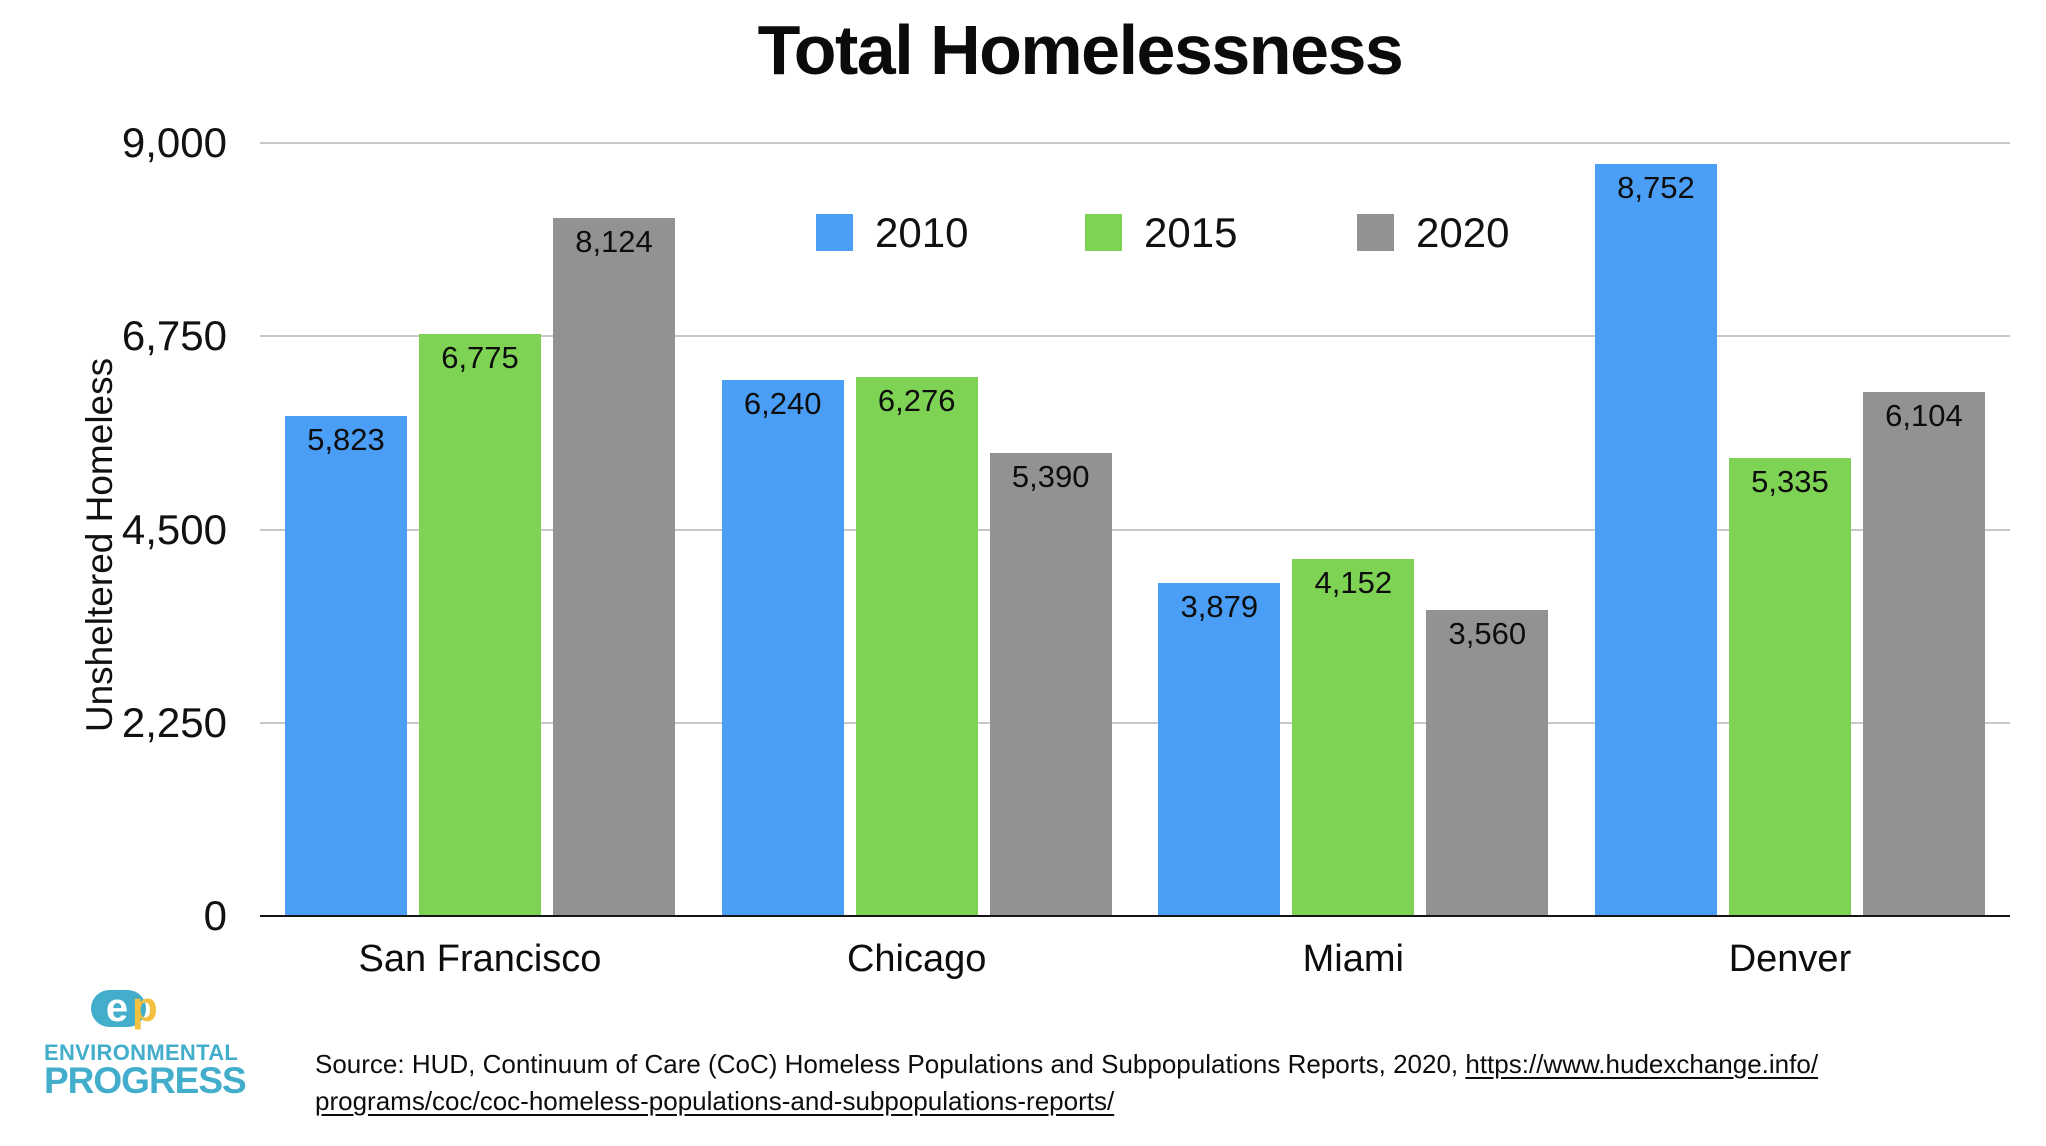  What do you see at coordinates (1191, 232) in the screenshot?
I see `legend-label-2015: 2015` at bounding box center [1191, 232].